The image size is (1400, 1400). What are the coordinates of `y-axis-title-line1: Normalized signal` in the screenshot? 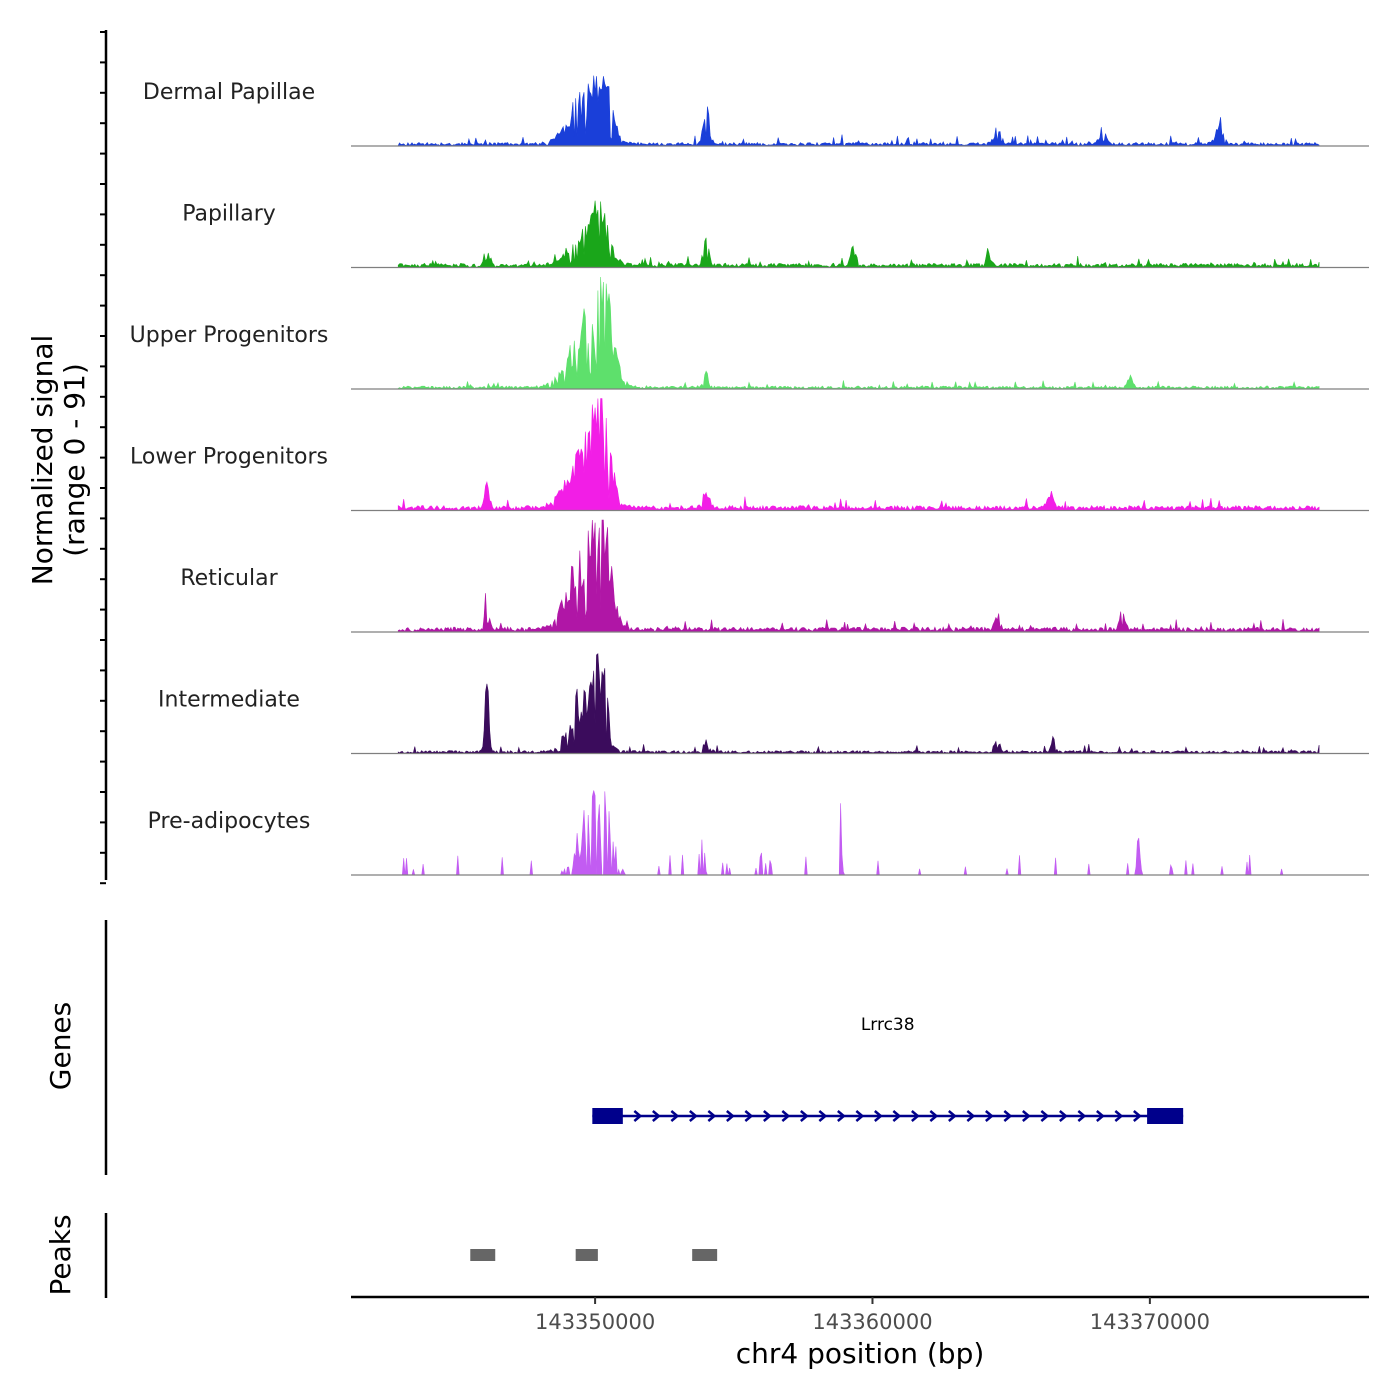 It's located at (42, 460).